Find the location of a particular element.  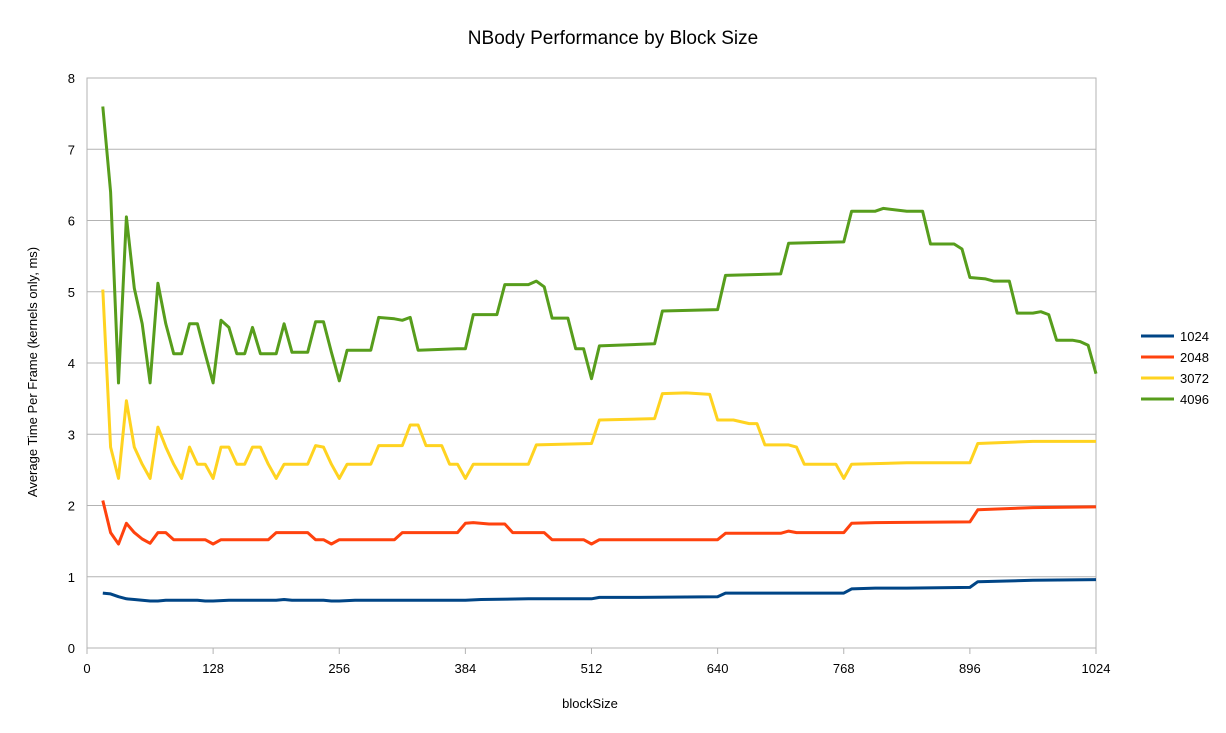

x-tick-label: 256 is located at coordinates (339, 668).